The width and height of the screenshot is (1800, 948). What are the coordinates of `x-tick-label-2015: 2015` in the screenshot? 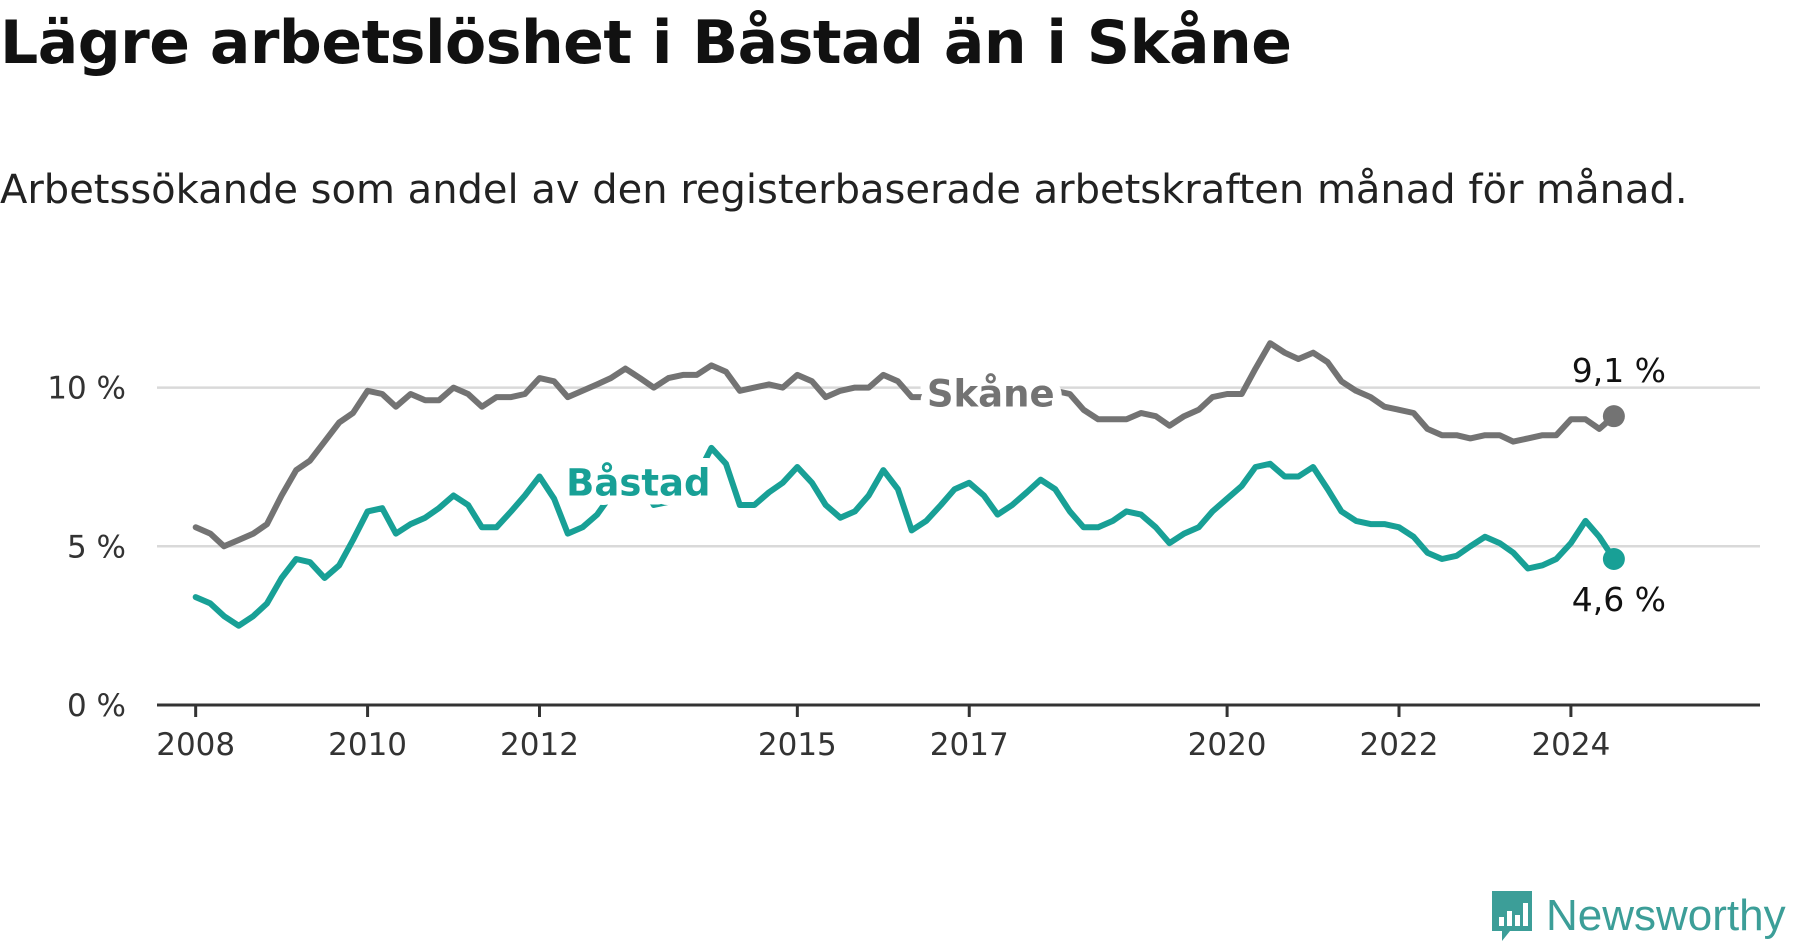 It's located at (797, 745).